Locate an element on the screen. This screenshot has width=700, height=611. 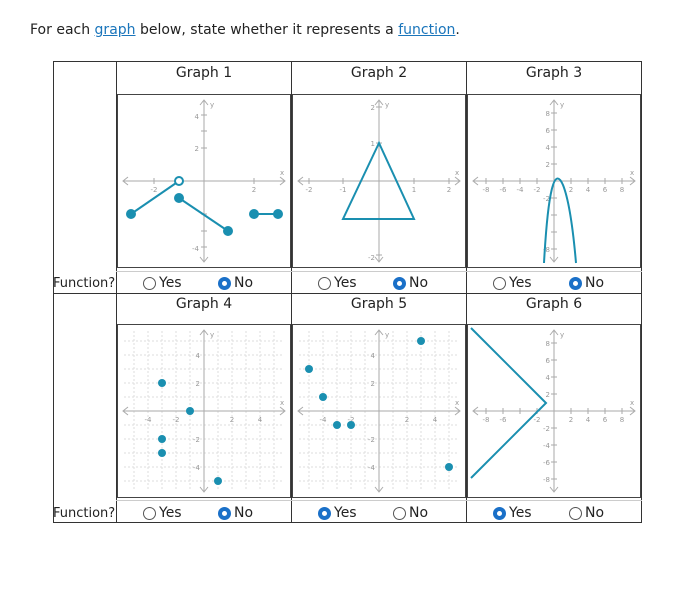
graph-5-plot: -4 -2 2 4 4 2 -2 -4 y x is located at coordinates (379, 411).